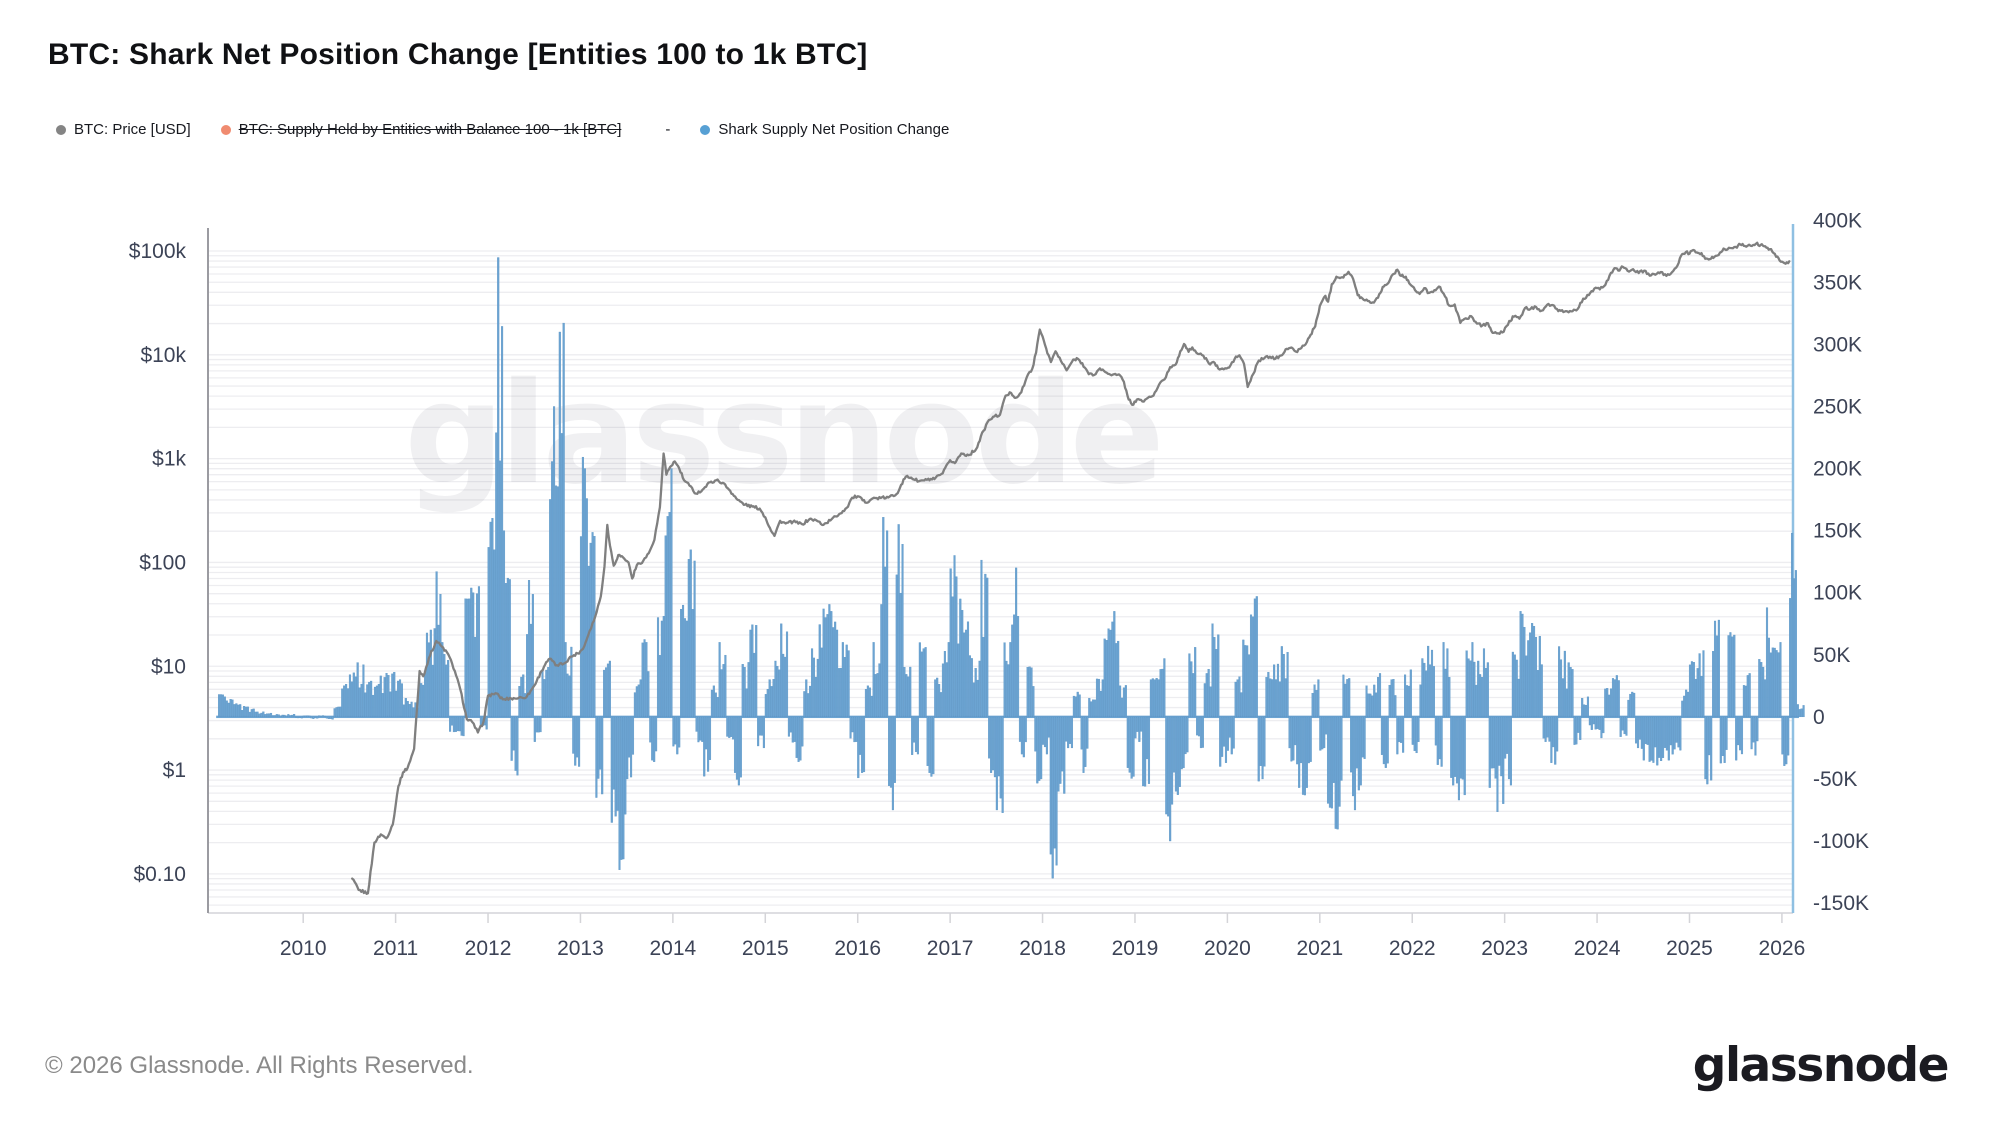 This screenshot has width=2000, height=1125. Describe the element at coordinates (1837, 406) in the screenshot. I see `right-axis-tick-label: 250K` at that location.